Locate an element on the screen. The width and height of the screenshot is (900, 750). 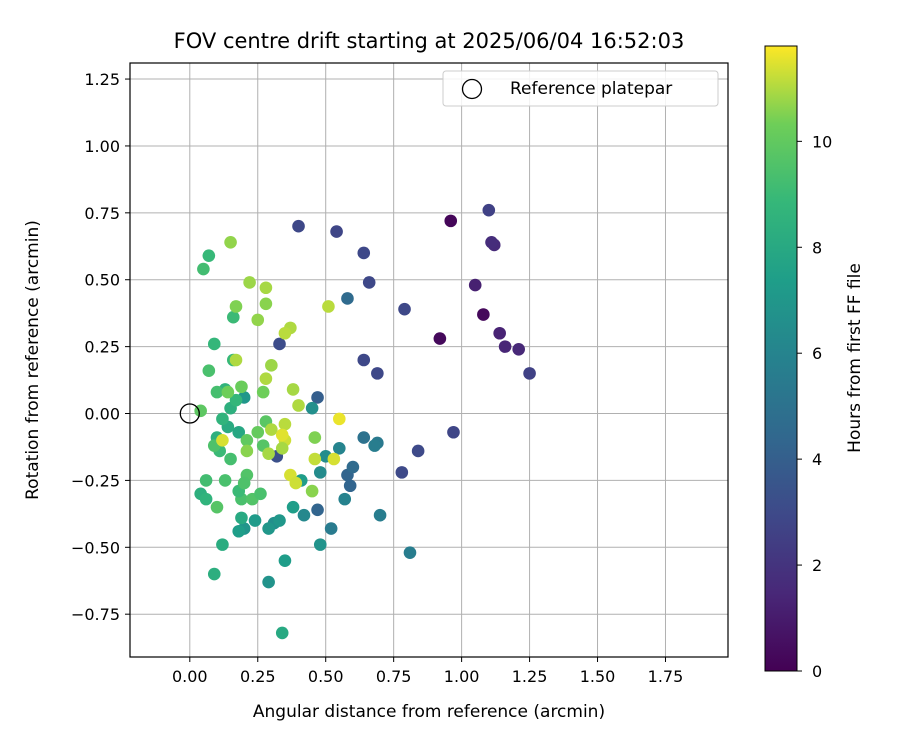
x-tick-label: 1.75 is located at coordinates (666, 676).